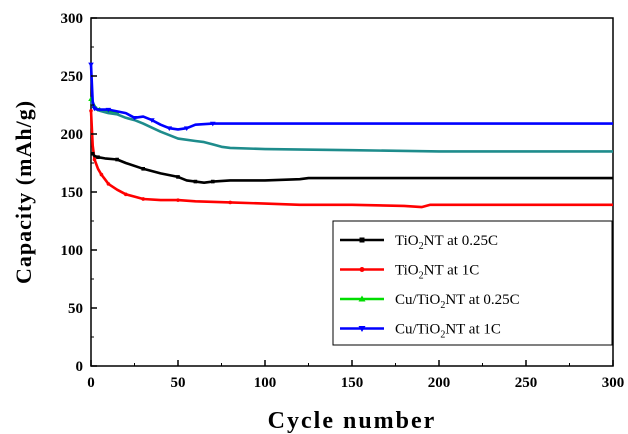 The height and width of the screenshot is (434, 628). I want to click on series-tio2nt-at-0-25c, so click(351, 167).